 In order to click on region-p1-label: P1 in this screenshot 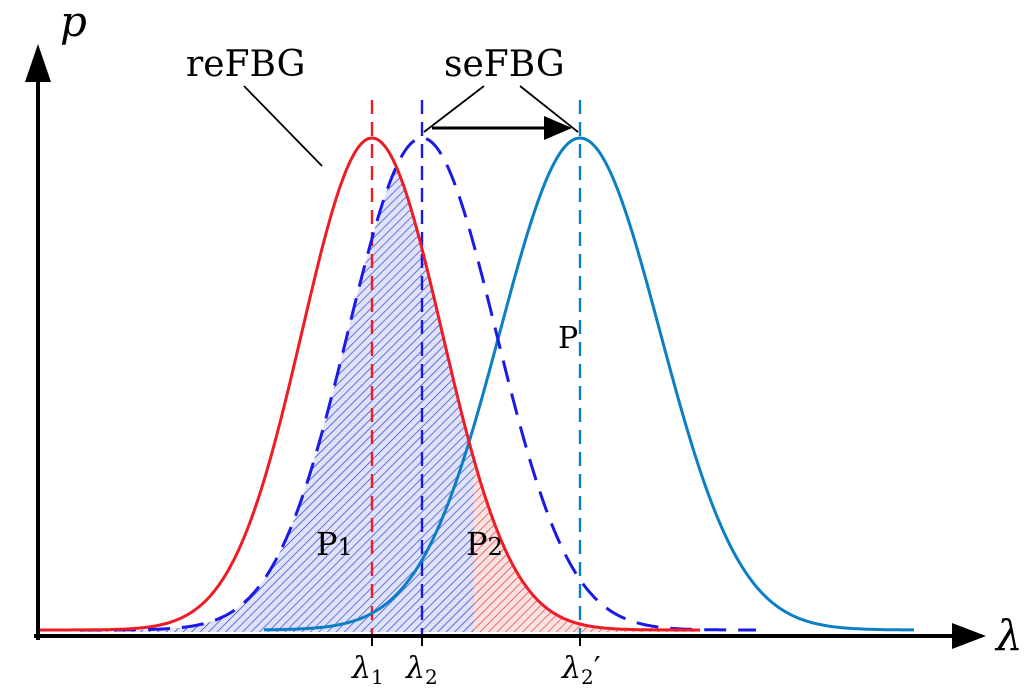, I will do `click(334, 544)`.